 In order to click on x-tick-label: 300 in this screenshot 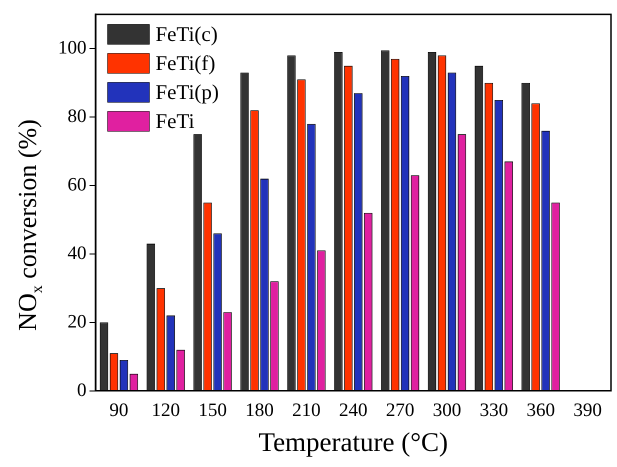, I will do `click(447, 411)`.